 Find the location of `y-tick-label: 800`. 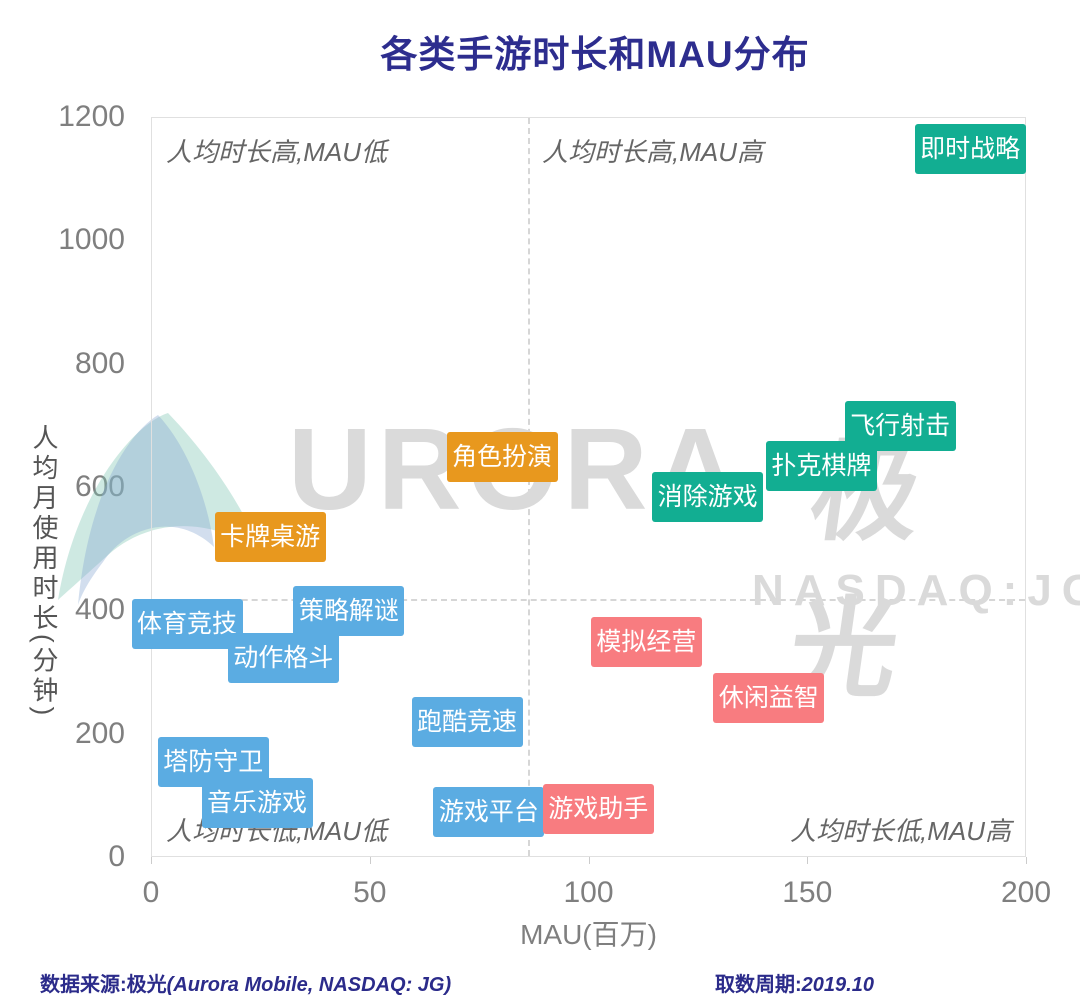

y-tick-label: 800 is located at coordinates (99, 363).